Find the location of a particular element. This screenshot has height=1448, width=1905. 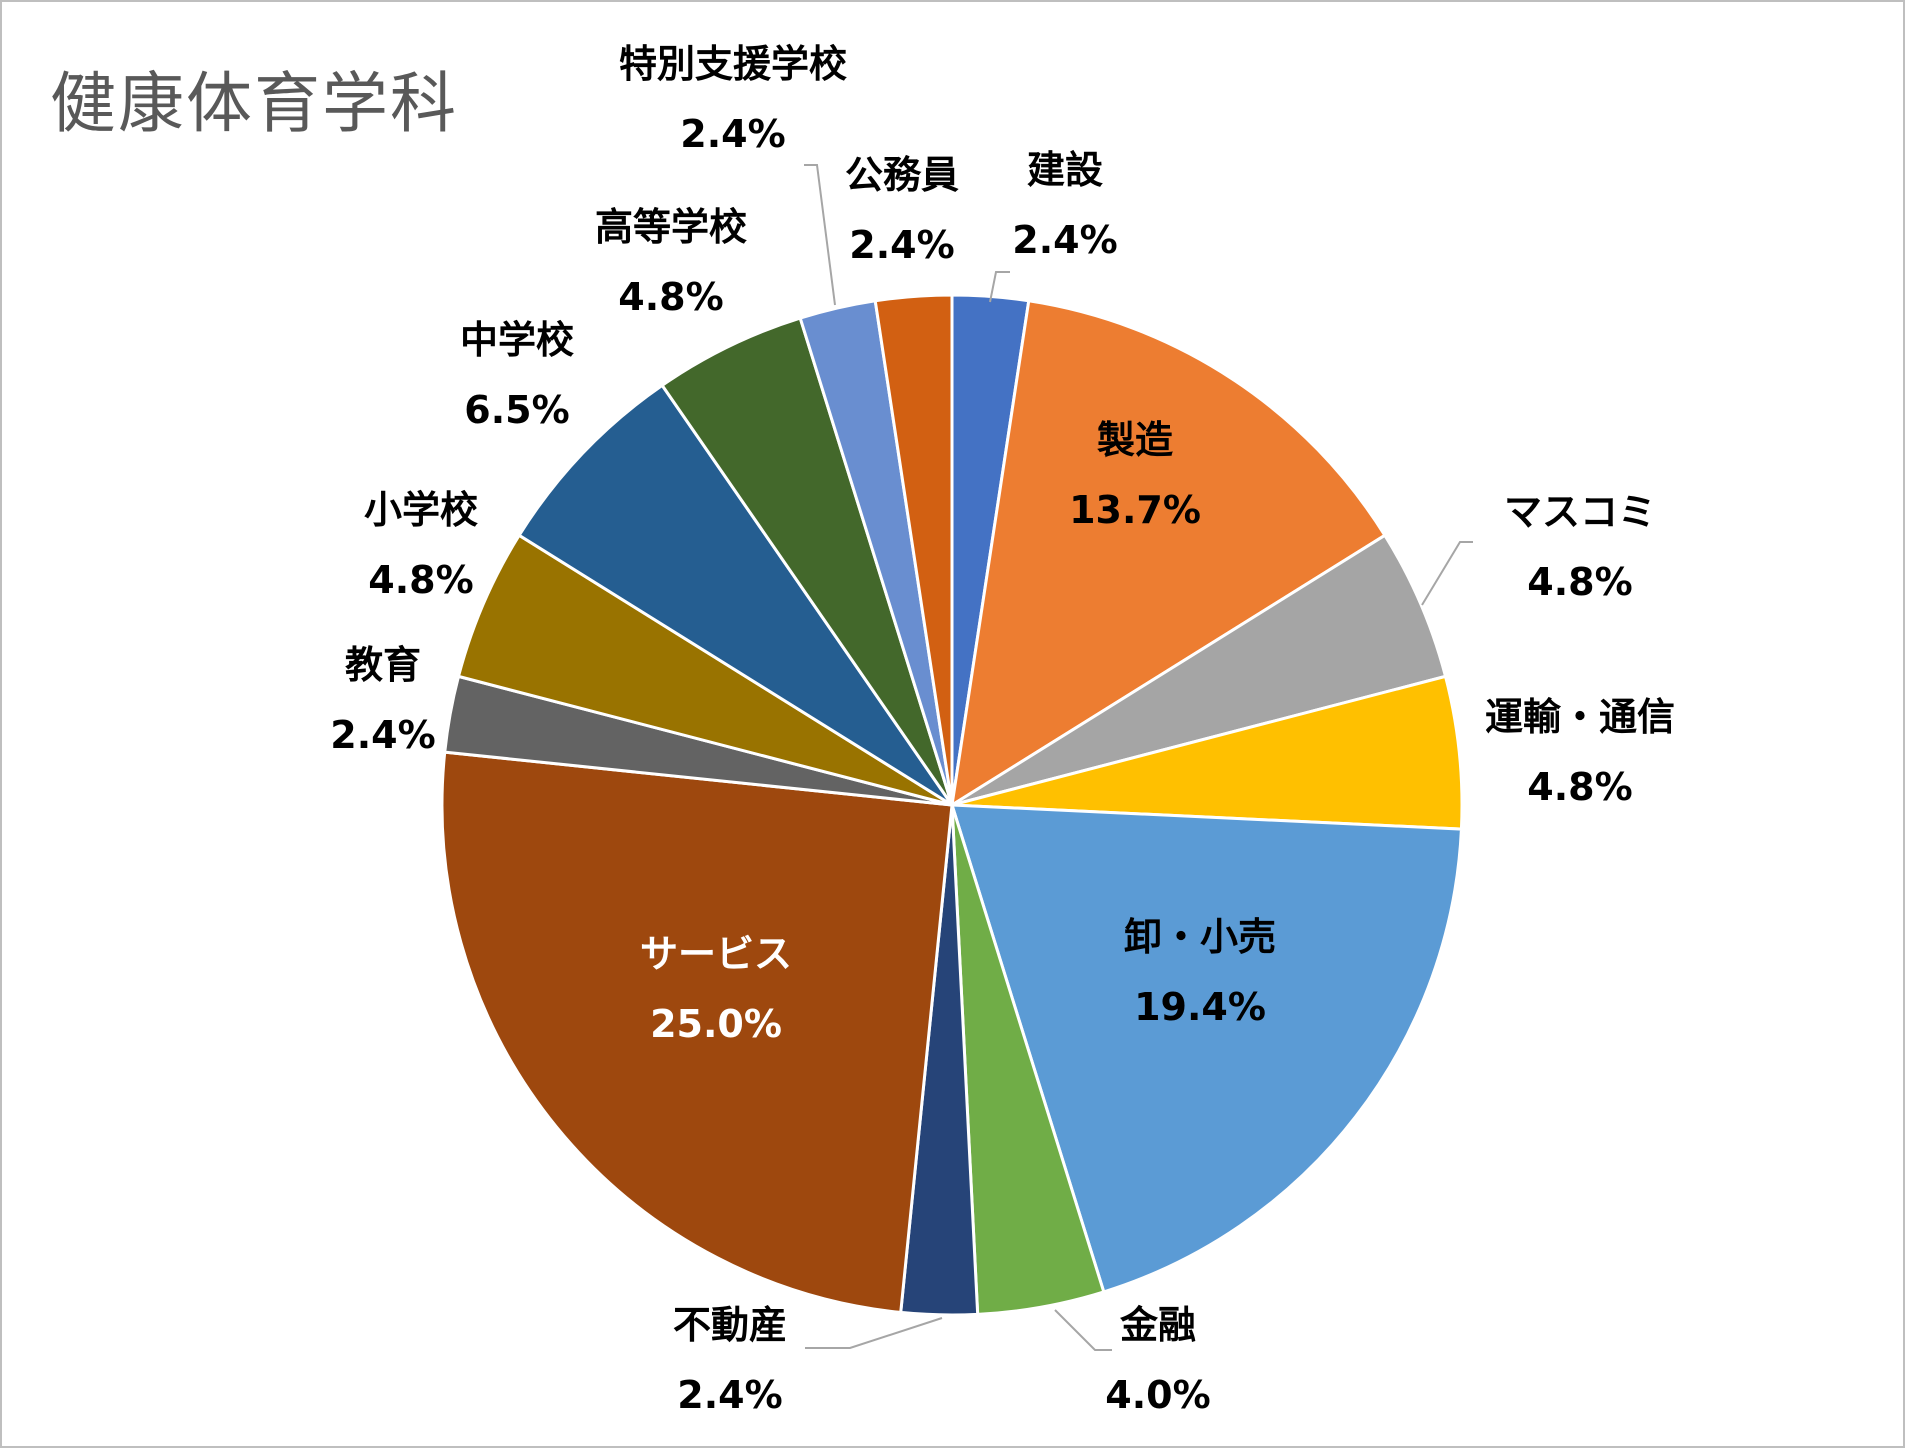

slice-label-13: 公務員 is located at coordinates (902, 175).